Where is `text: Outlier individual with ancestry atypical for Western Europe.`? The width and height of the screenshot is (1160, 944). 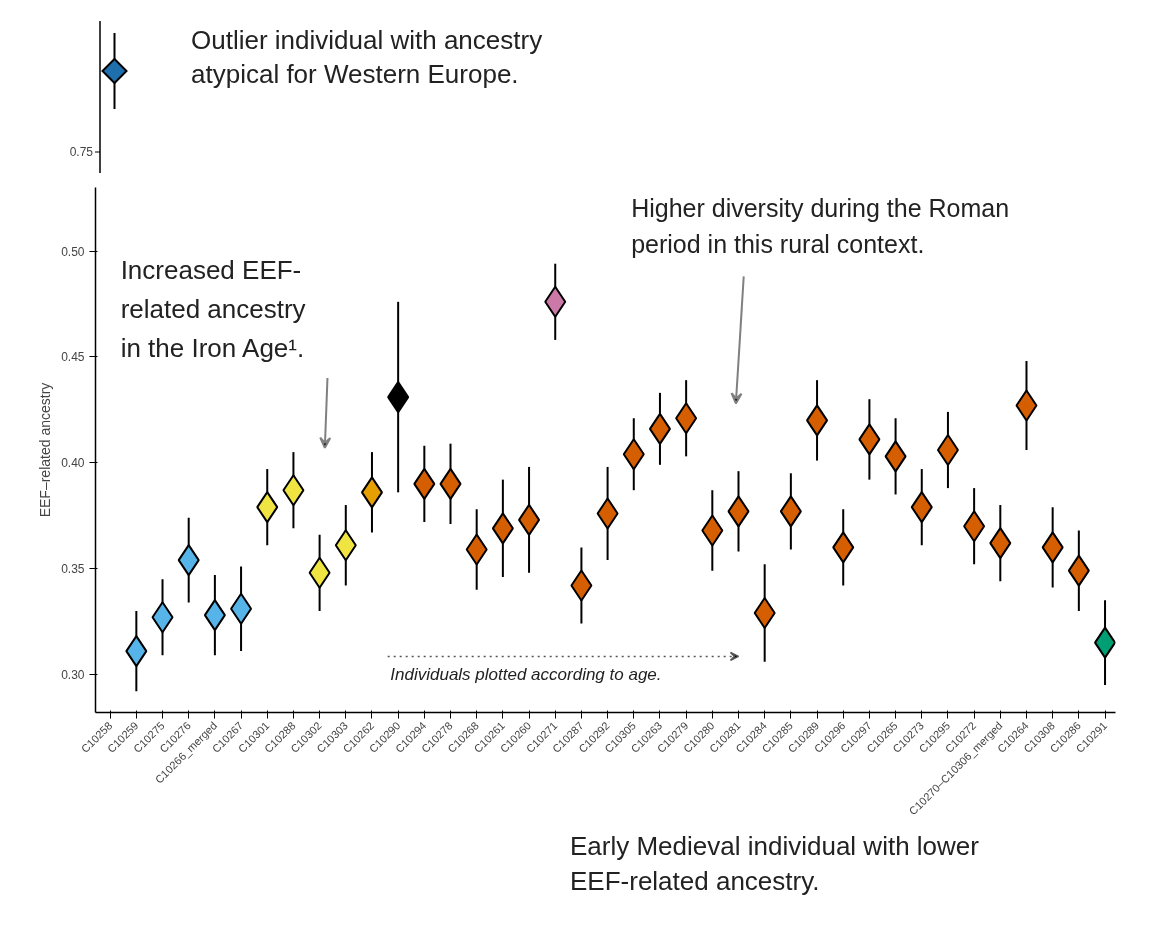 text: Outlier individual with ancestry atypical for Western Europe. is located at coordinates (367, 57).